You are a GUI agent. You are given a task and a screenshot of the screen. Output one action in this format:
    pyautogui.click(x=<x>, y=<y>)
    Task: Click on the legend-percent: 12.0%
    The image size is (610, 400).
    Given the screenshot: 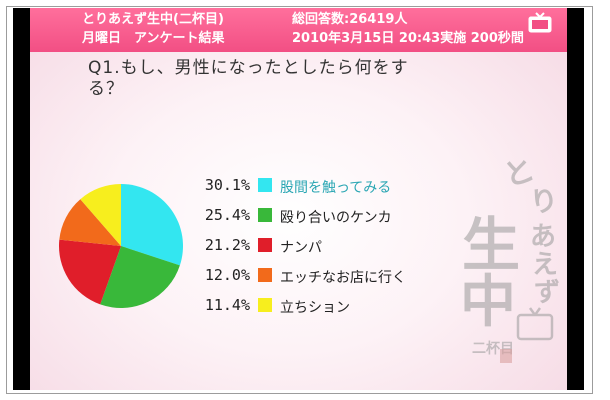 What is the action you would take?
    pyautogui.click(x=227, y=275)
    